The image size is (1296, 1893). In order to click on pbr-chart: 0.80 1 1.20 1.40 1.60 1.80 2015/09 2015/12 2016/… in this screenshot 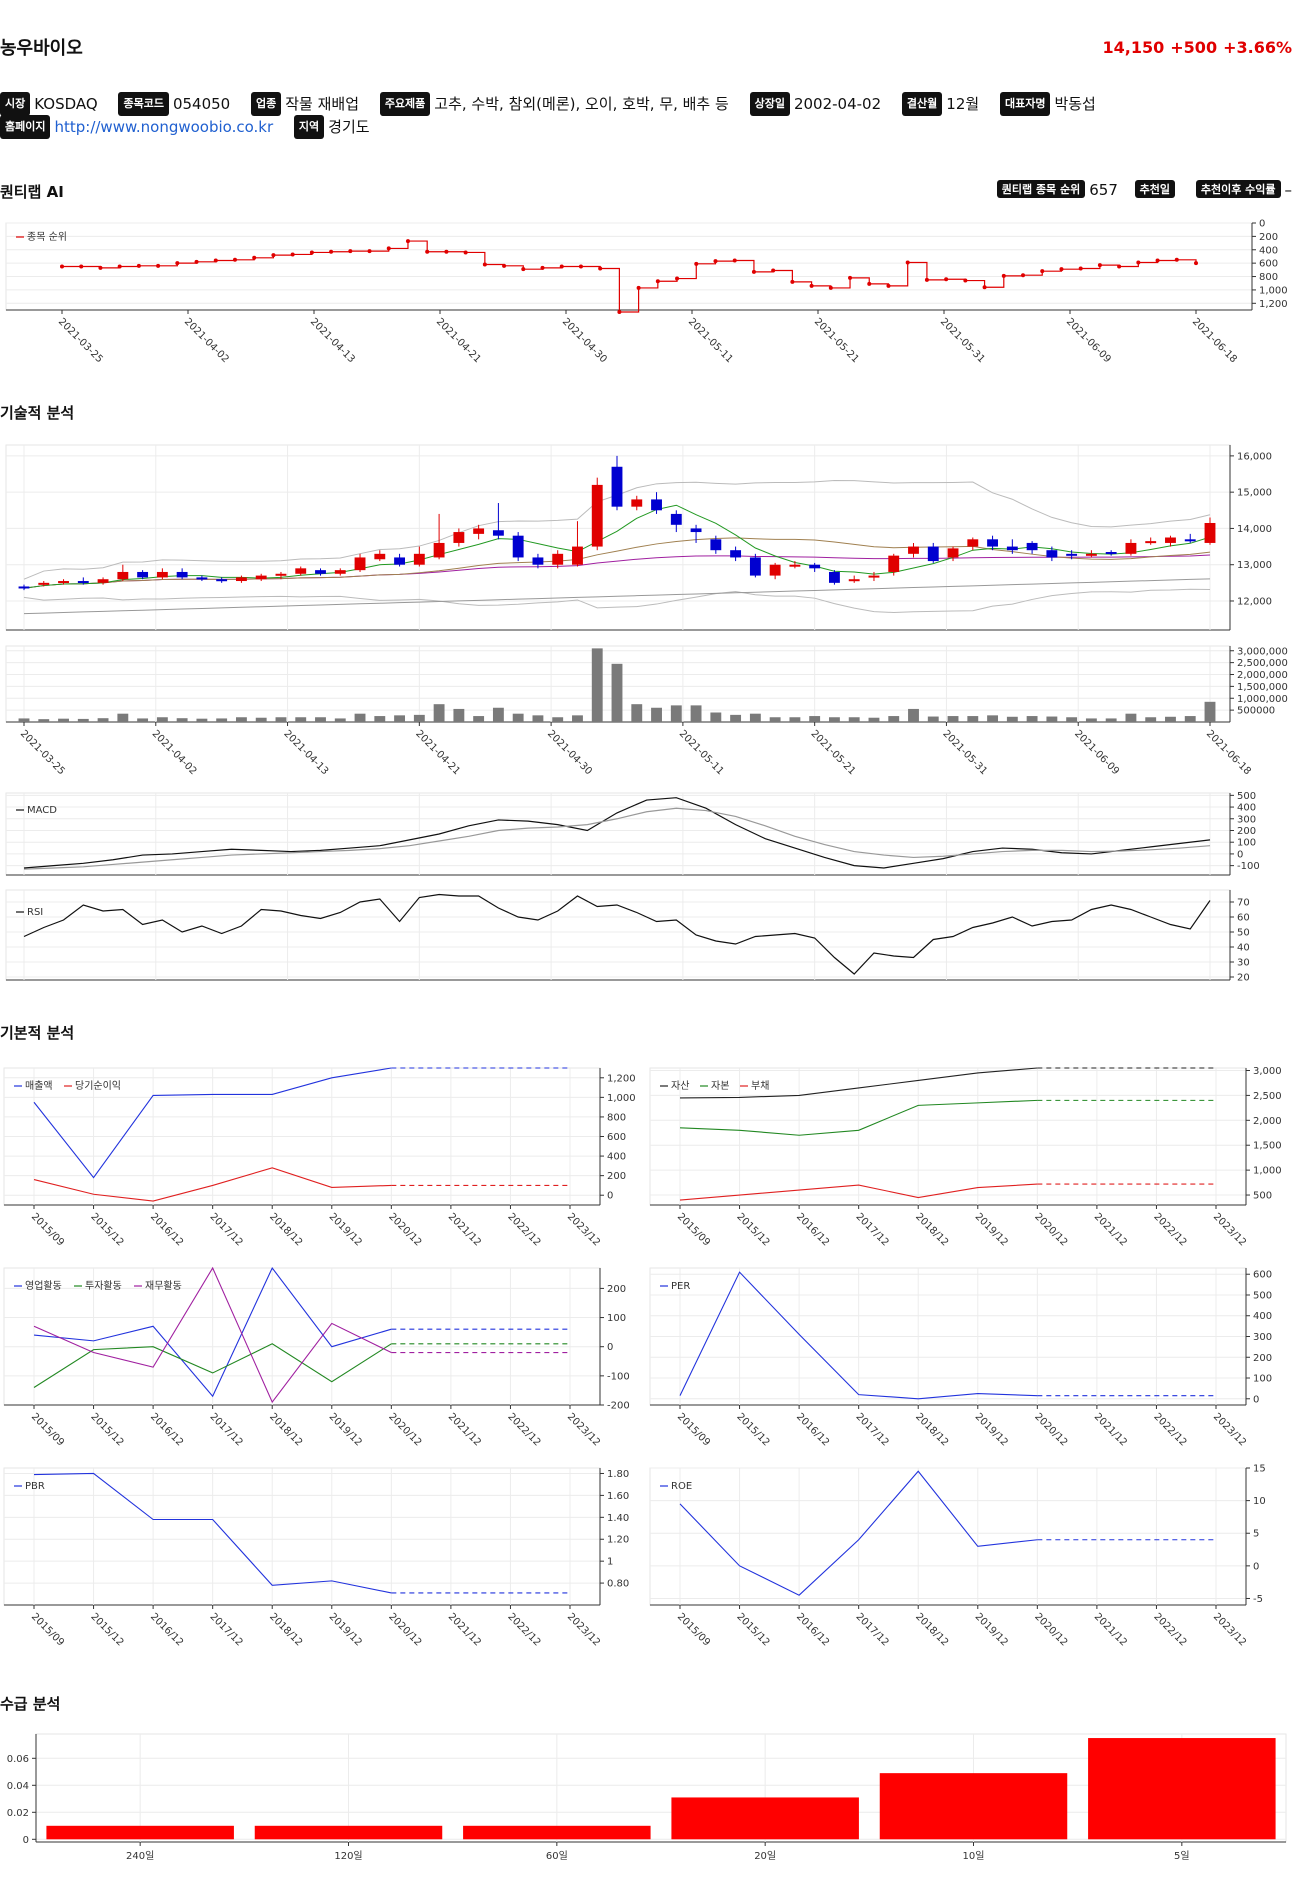, I will do `click(316, 1557)`.